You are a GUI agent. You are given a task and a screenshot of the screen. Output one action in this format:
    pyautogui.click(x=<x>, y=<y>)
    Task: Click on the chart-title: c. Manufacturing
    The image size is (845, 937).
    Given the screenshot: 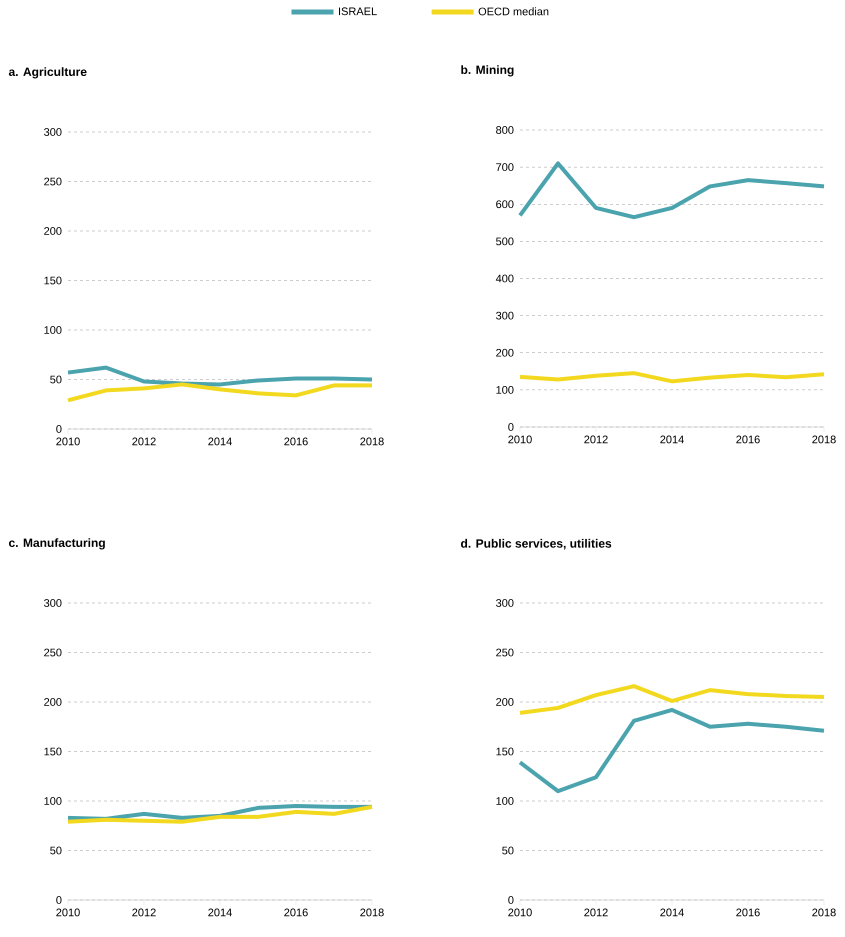 What is the action you would take?
    pyautogui.click(x=57, y=544)
    